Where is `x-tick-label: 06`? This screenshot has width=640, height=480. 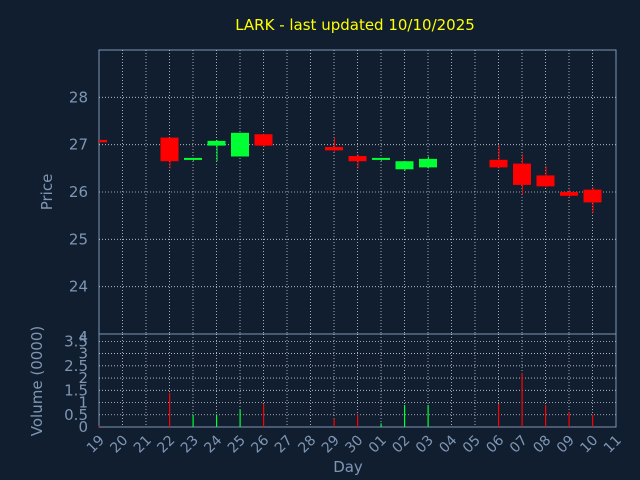
x-tick-label: 06 is located at coordinates (495, 444).